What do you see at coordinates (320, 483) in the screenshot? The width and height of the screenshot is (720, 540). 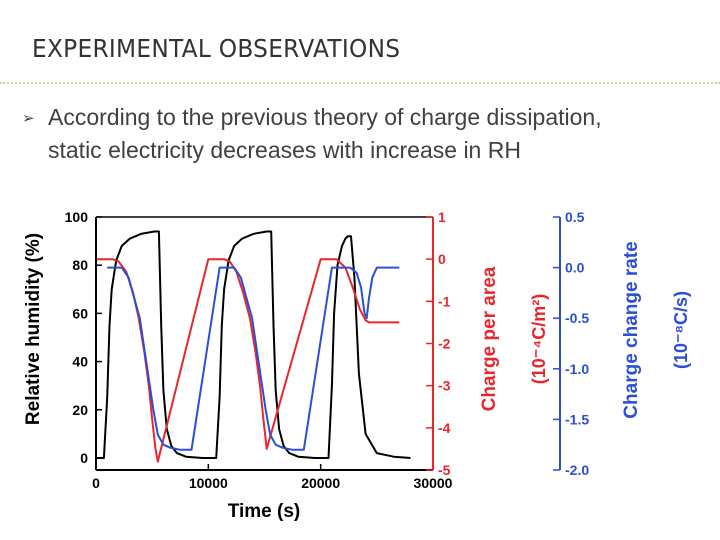 I see `x-tick-label-2: 20000` at bounding box center [320, 483].